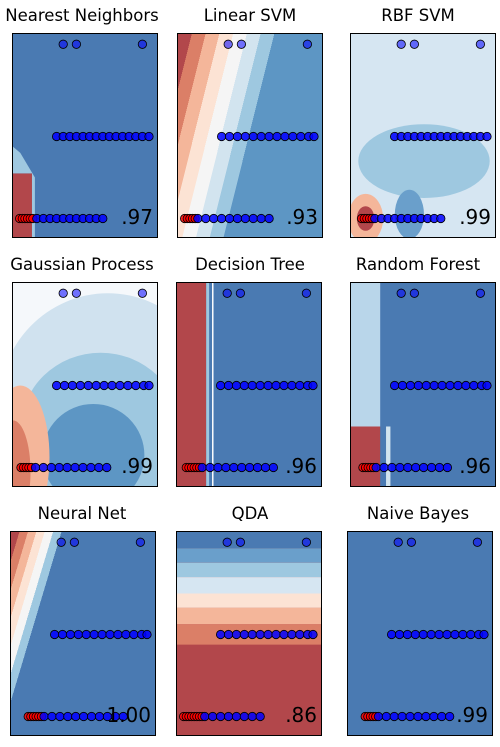 This screenshot has width=500, height=747. Describe the element at coordinates (301, 715) in the screenshot. I see `accuracy-score: .86` at that location.